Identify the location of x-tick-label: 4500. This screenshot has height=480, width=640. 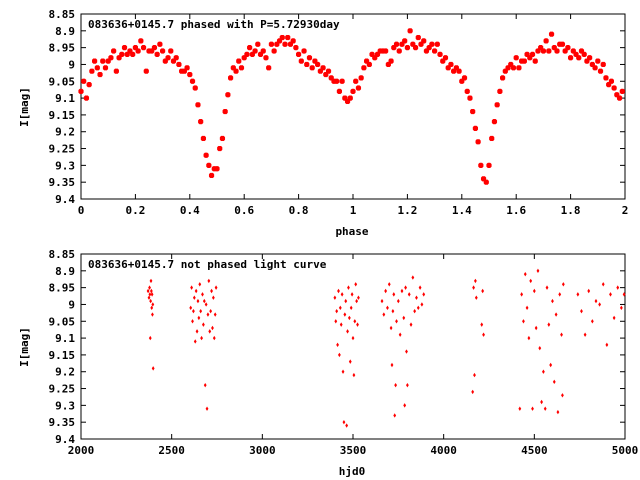
(534, 450).